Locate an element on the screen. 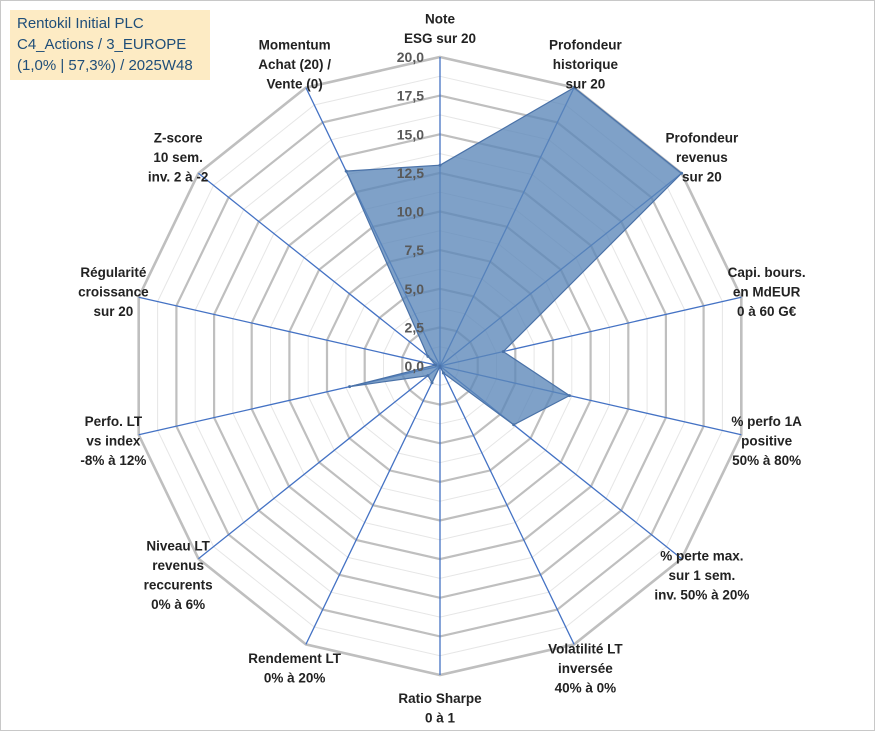 The image size is (875, 731). axis-label: Capi. bours. en MdEUR 0 à 60 G€ is located at coordinates (767, 292).